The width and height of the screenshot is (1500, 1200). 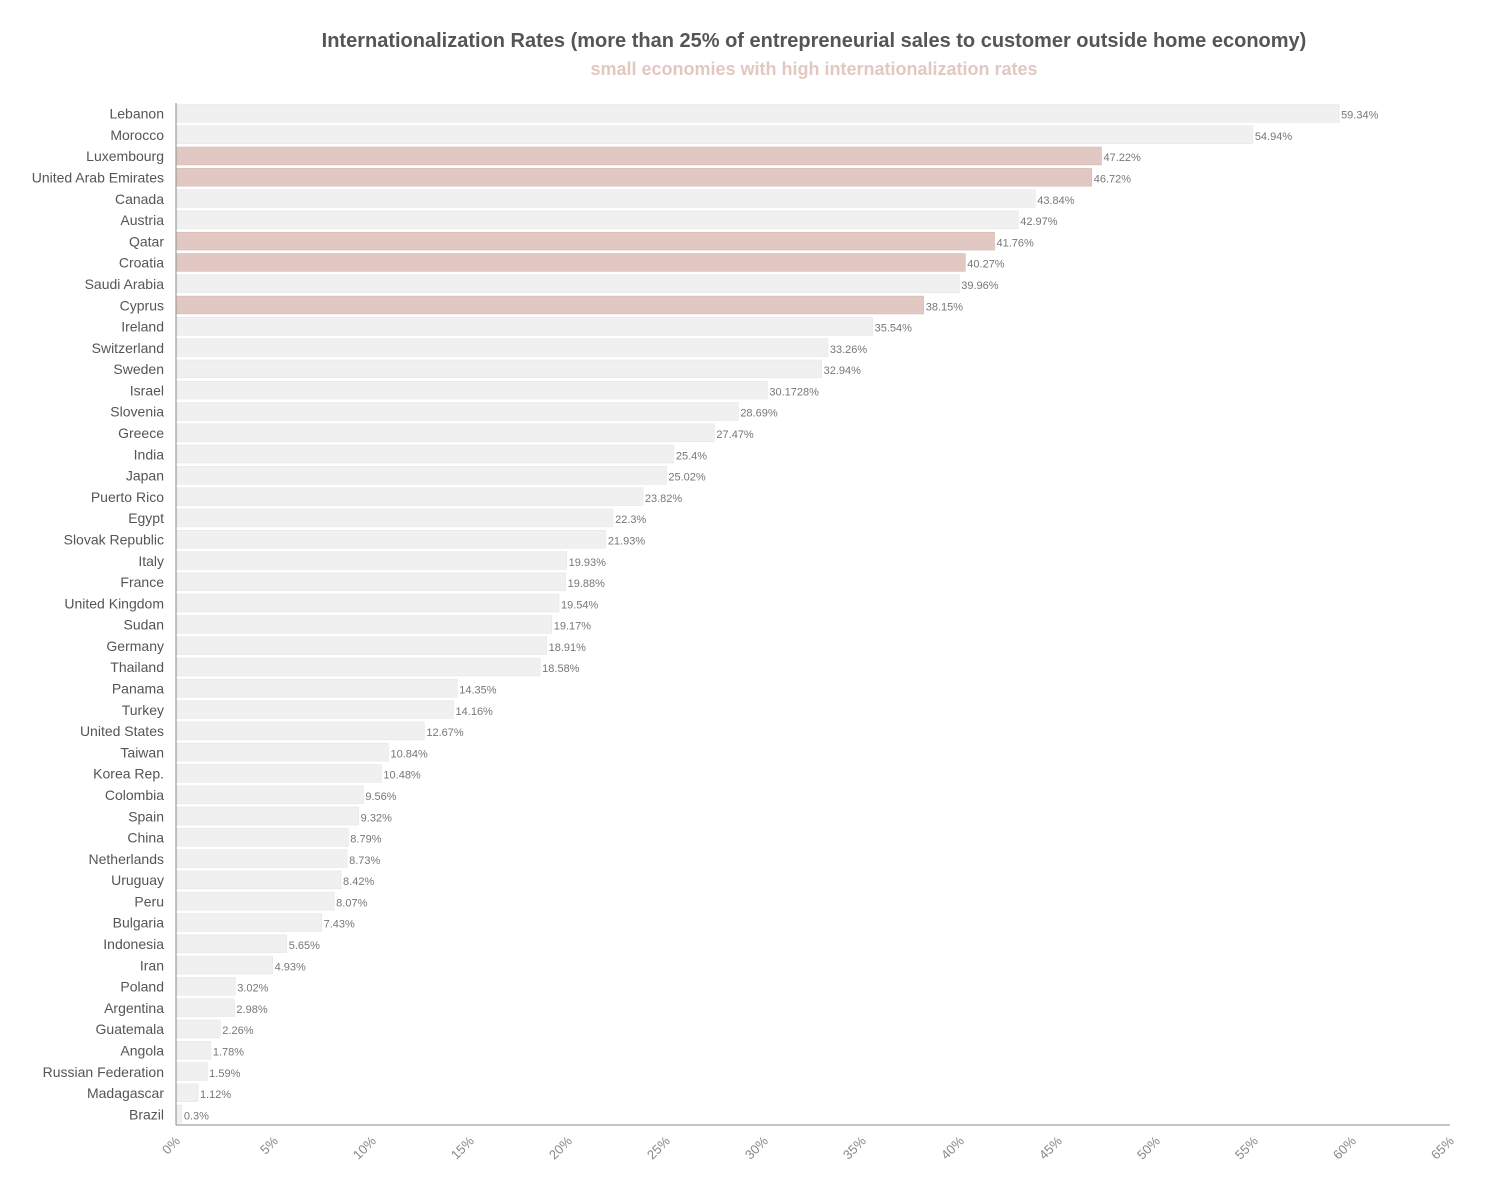 I want to click on bar-united-kingdom, so click(x=368, y=603).